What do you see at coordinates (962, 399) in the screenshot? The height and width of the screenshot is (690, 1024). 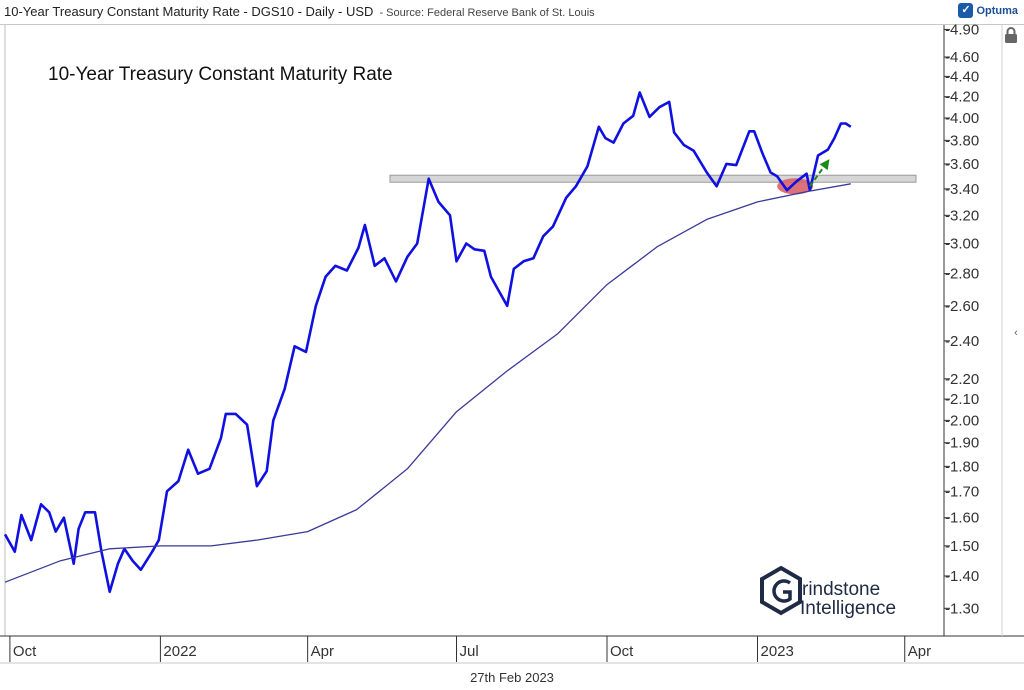 I see `y-tick-label: -2.10` at bounding box center [962, 399].